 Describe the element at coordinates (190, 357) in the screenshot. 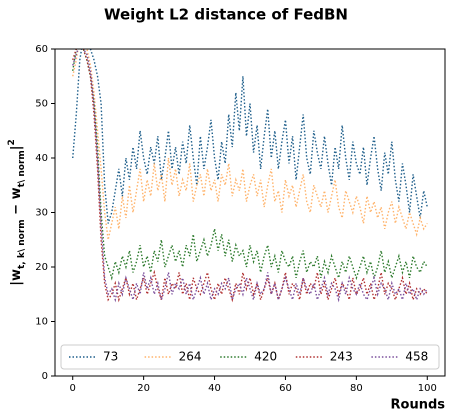

I see `legend-label: 264` at that location.